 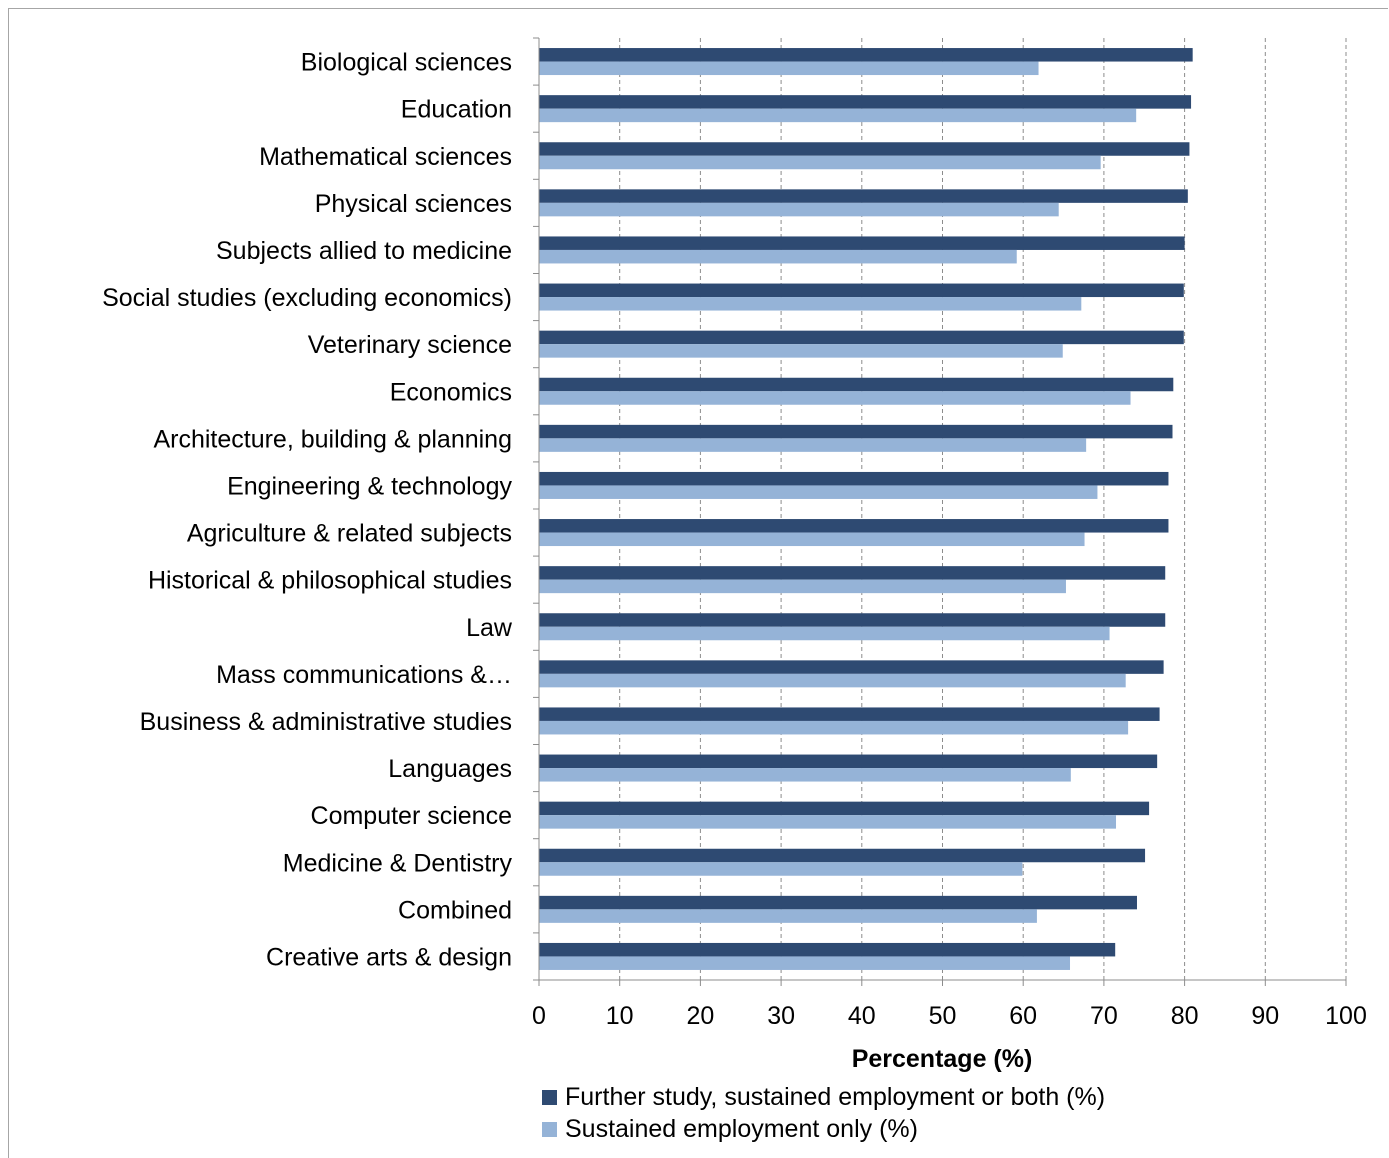 I want to click on x-tick-label: 0, so click(x=539, y=1016).